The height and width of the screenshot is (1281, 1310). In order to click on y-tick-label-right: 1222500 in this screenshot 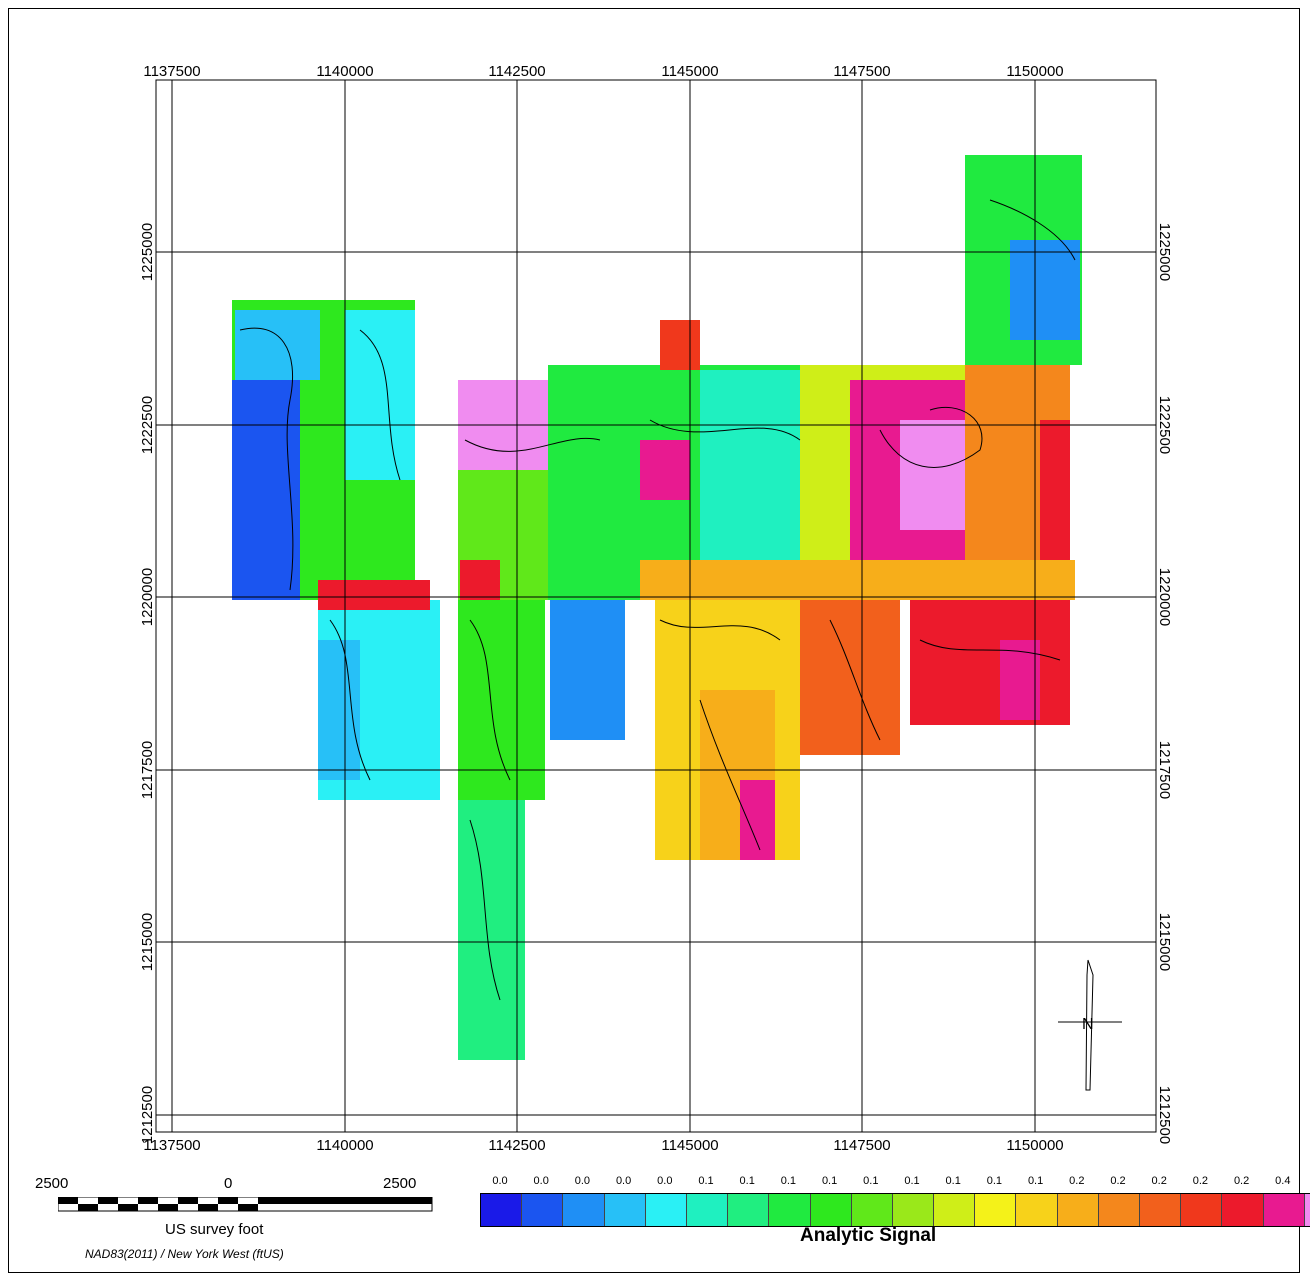, I will do `click(1164, 425)`.